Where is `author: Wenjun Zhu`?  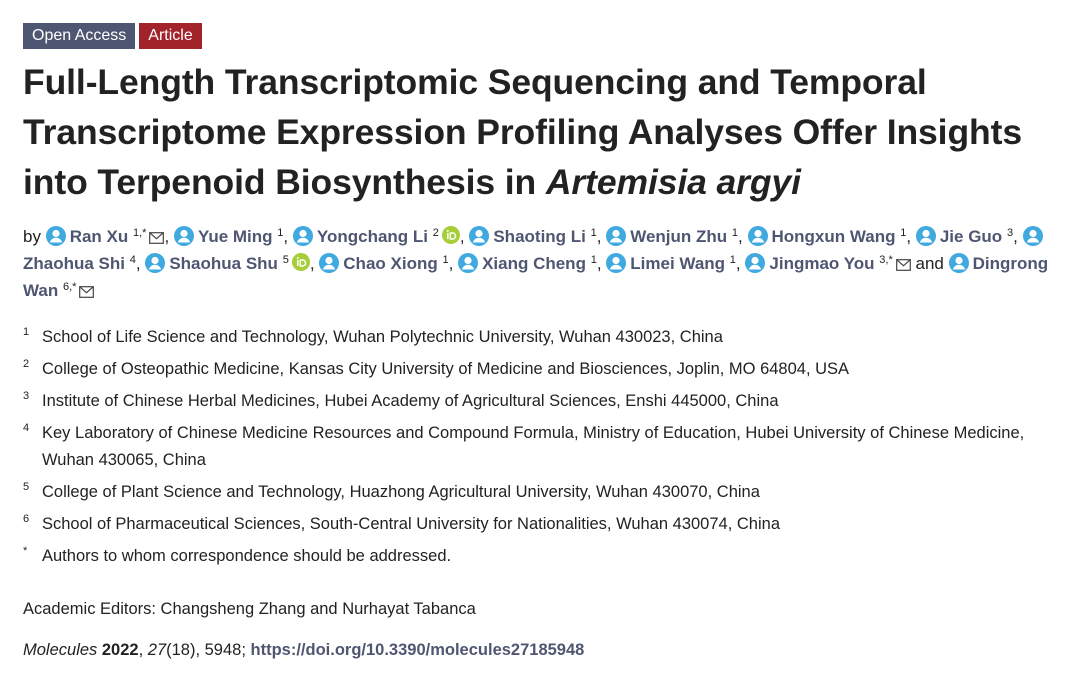 author: Wenjun Zhu is located at coordinates (667, 236).